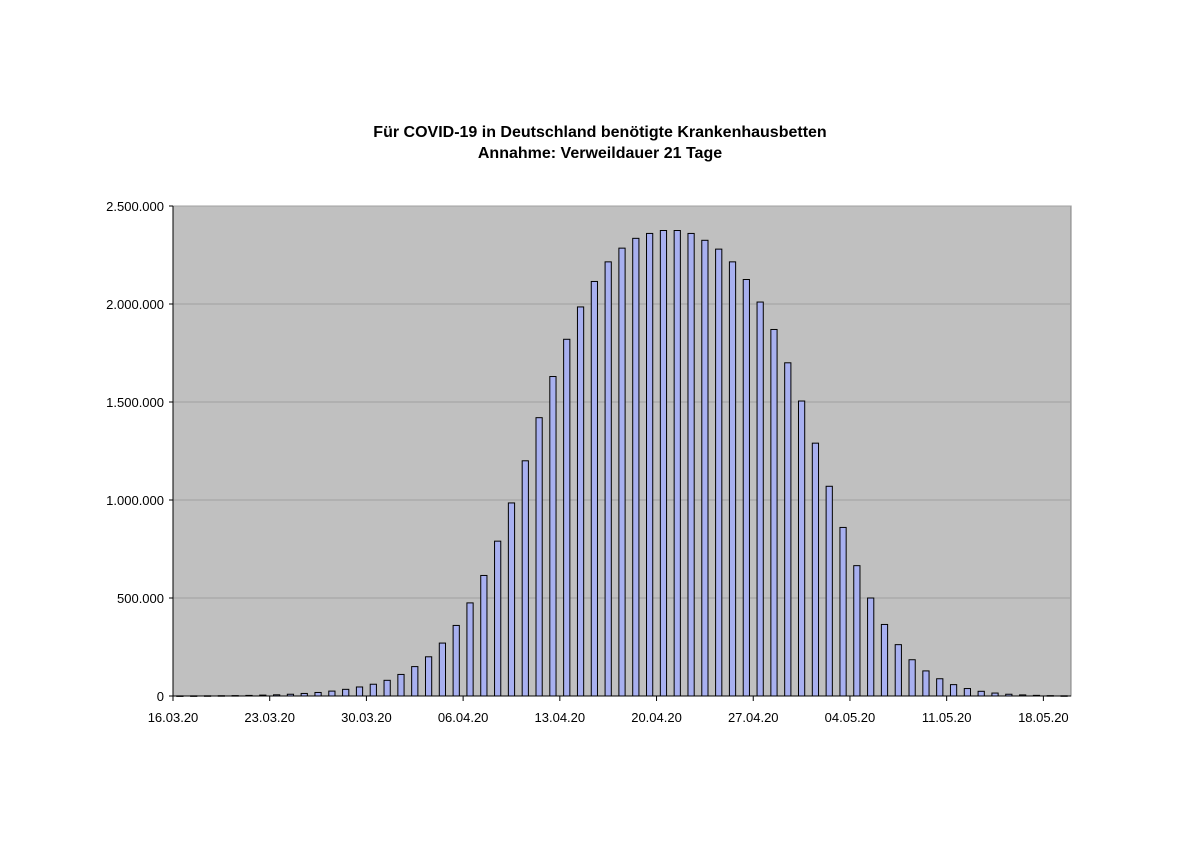 The image size is (1200, 848). What do you see at coordinates (135, 500) in the screenshot?
I see `y-tick-label: 1.000.000` at bounding box center [135, 500].